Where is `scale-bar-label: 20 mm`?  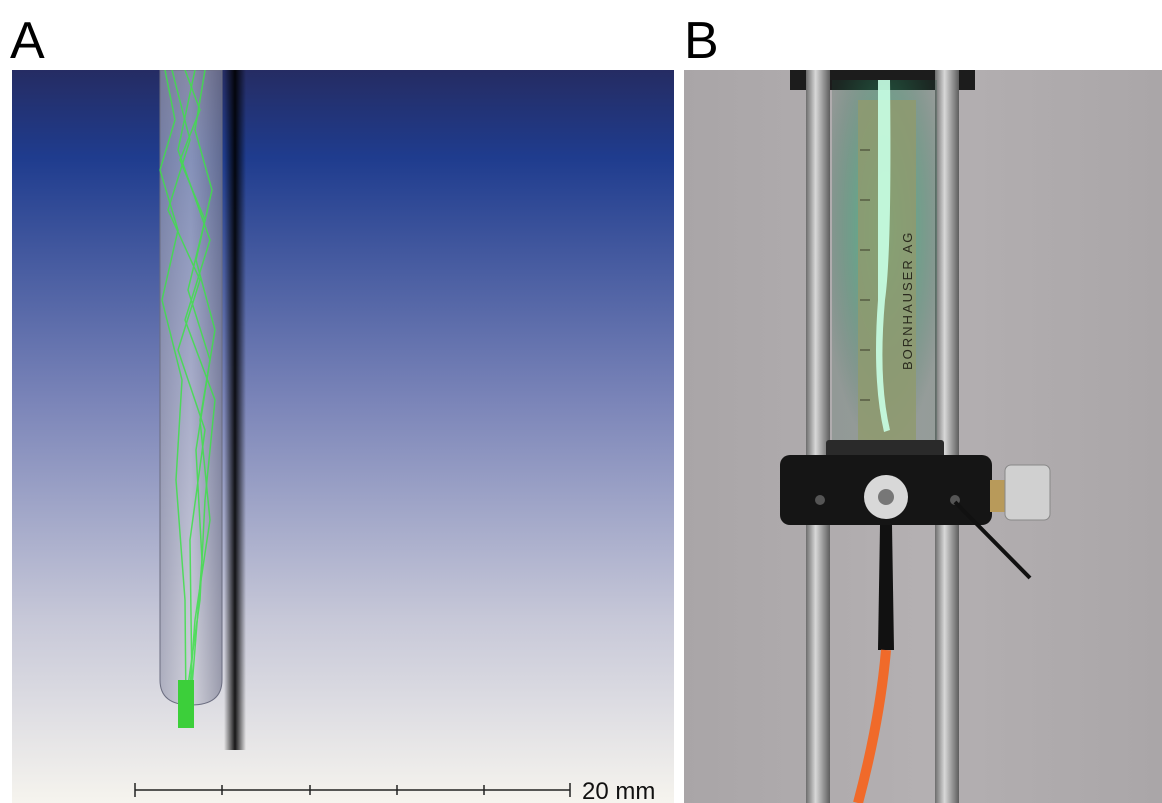 scale-bar-label: 20 mm is located at coordinates (618, 790).